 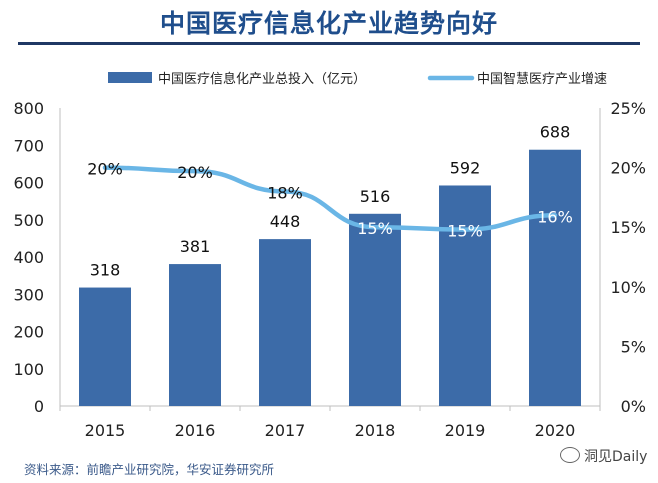 I want to click on bar-value-label: 592, so click(x=465, y=167).